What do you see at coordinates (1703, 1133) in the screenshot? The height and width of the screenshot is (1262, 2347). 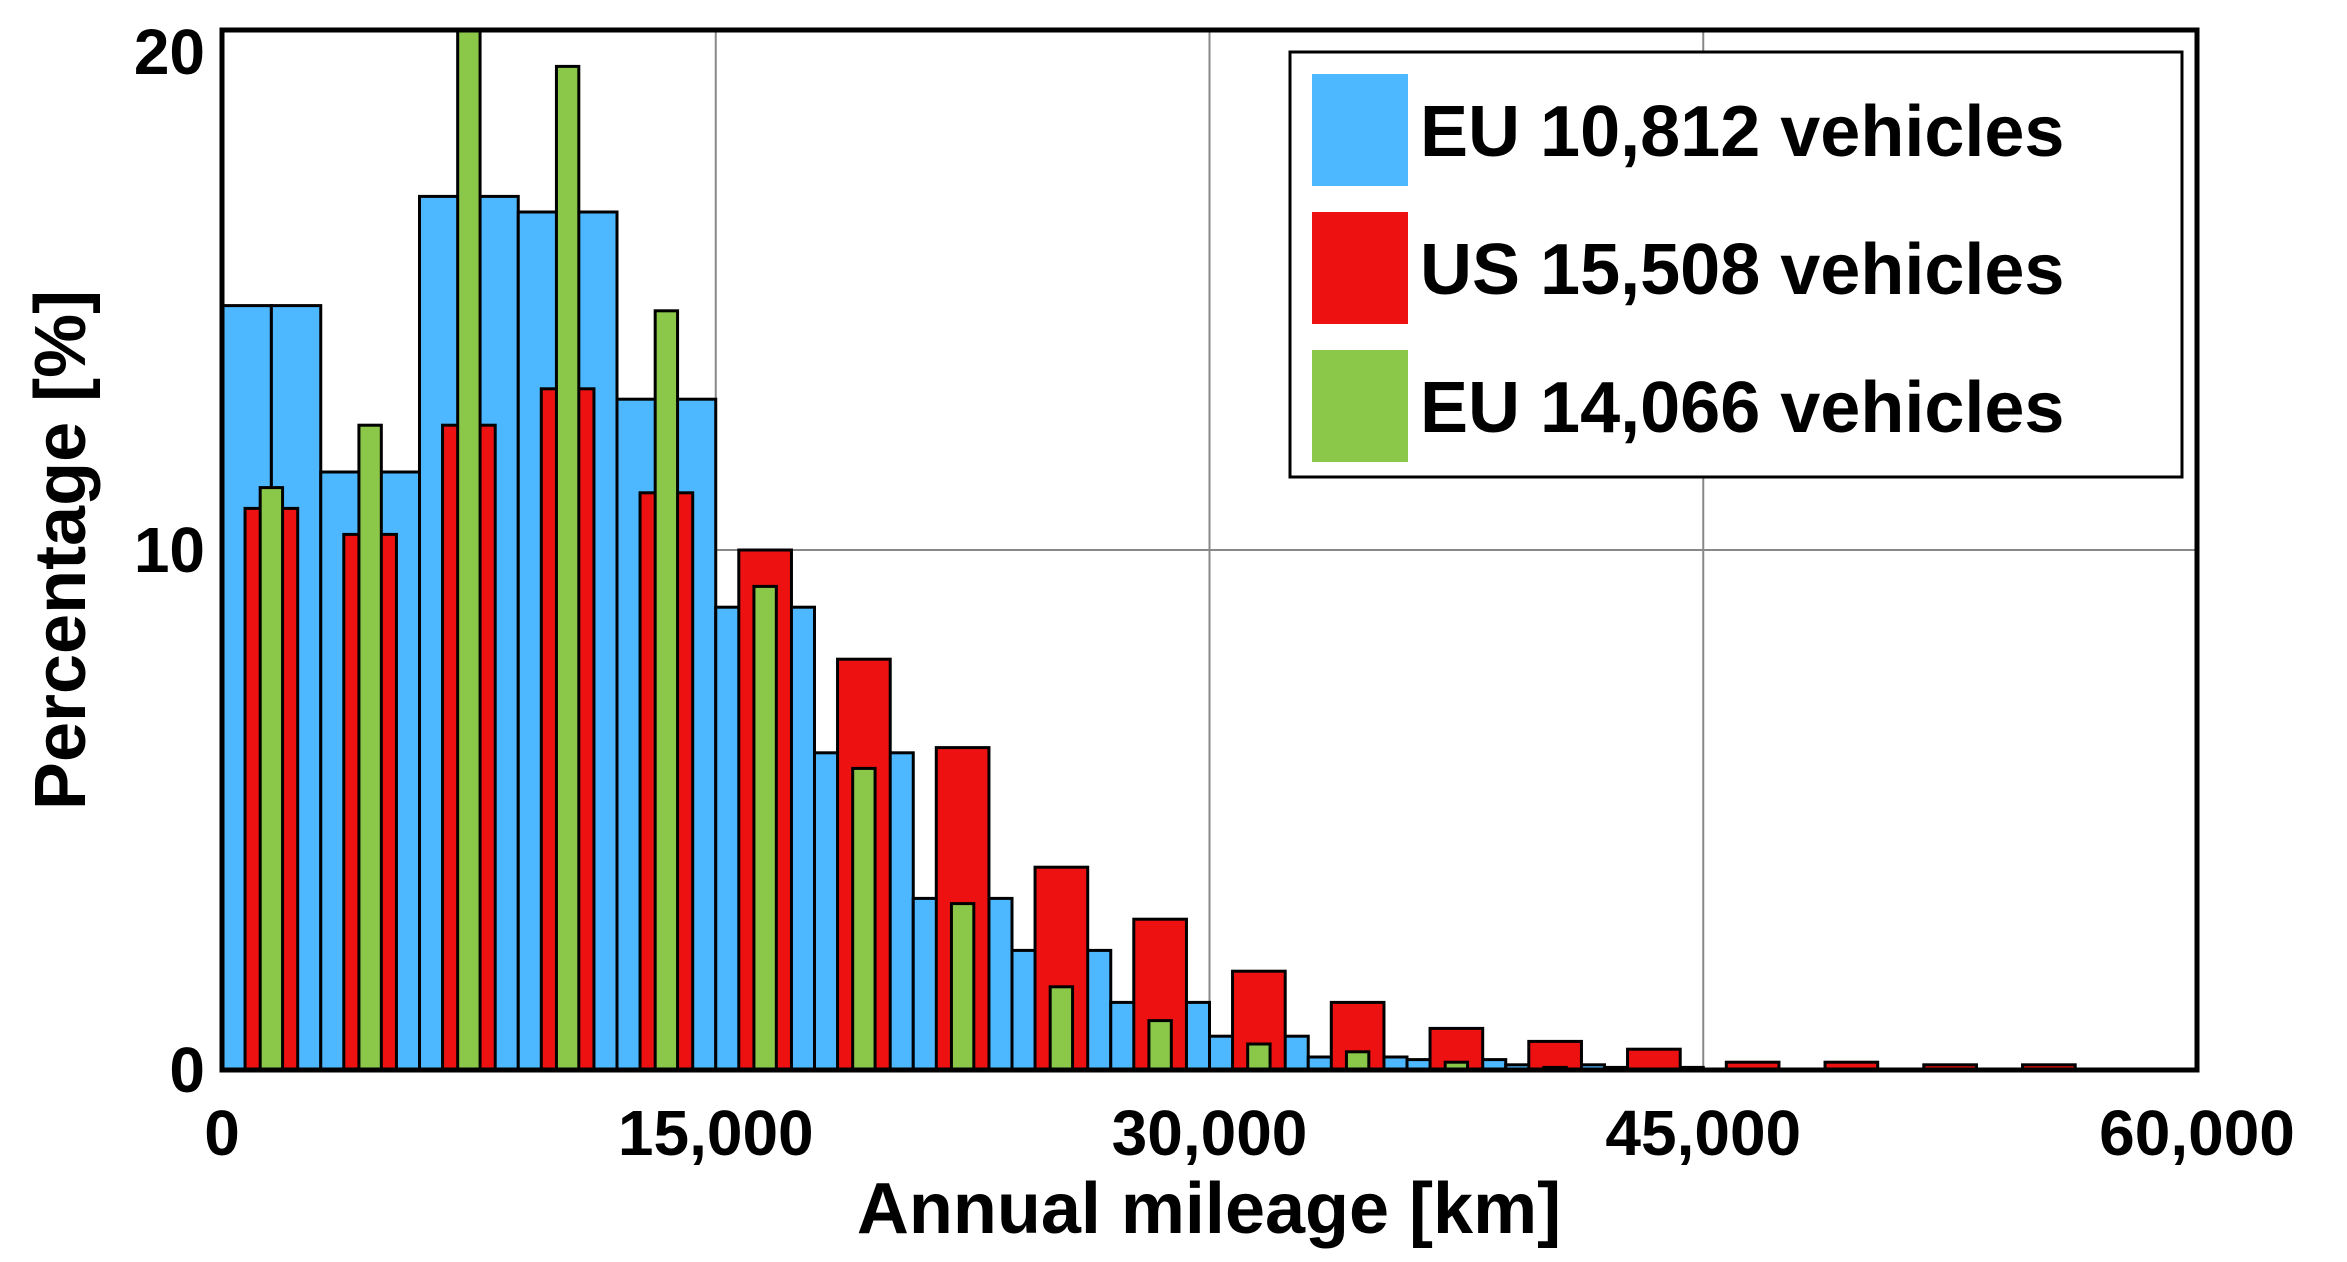 I see `x-tick-label-3: 45,000` at bounding box center [1703, 1133].